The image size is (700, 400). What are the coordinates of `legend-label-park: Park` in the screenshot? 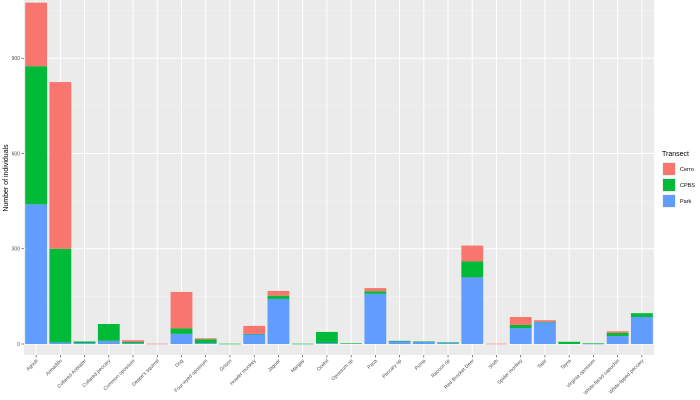 It's located at (686, 202).